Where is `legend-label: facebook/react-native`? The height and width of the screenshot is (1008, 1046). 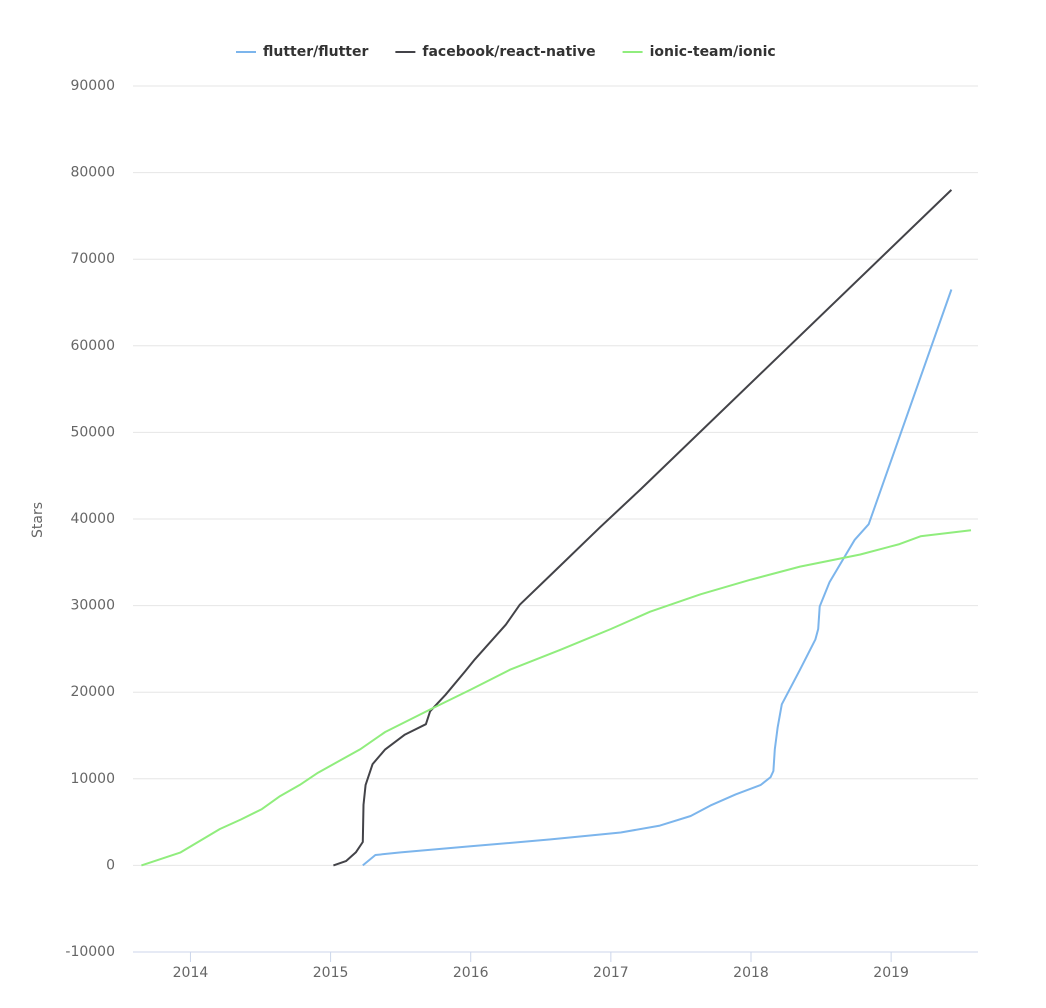
legend-label: facebook/react-native is located at coordinates (508, 52).